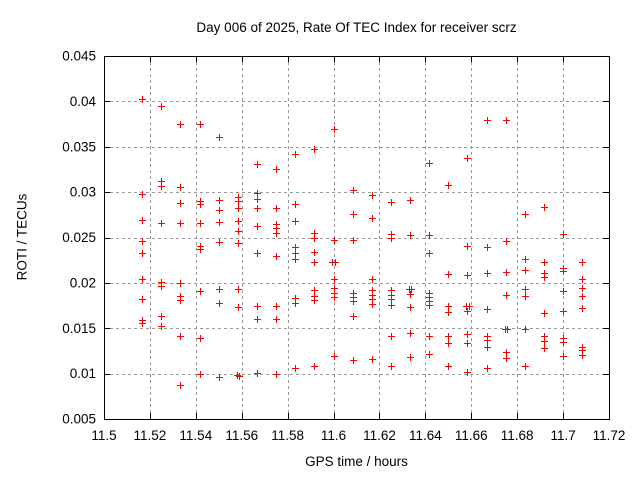  What do you see at coordinates (356, 461) in the screenshot?
I see `x-axis-label: GPS time / hours` at bounding box center [356, 461].